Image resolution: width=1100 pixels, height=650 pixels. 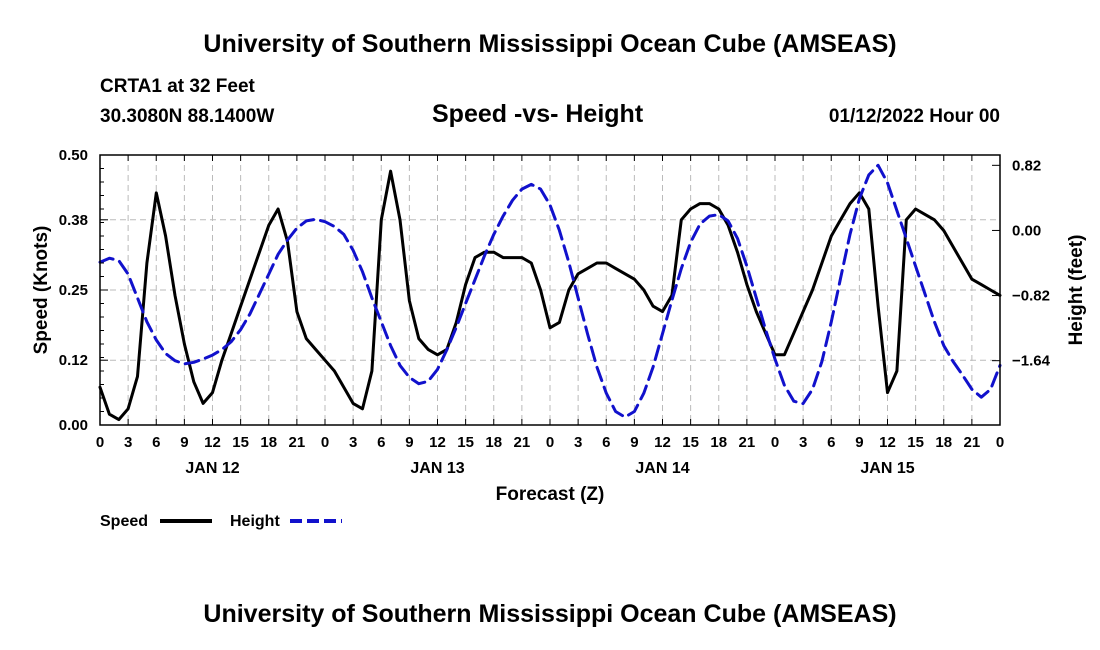 What do you see at coordinates (887, 468) in the screenshot?
I see `day-label: JAN 15` at bounding box center [887, 468].